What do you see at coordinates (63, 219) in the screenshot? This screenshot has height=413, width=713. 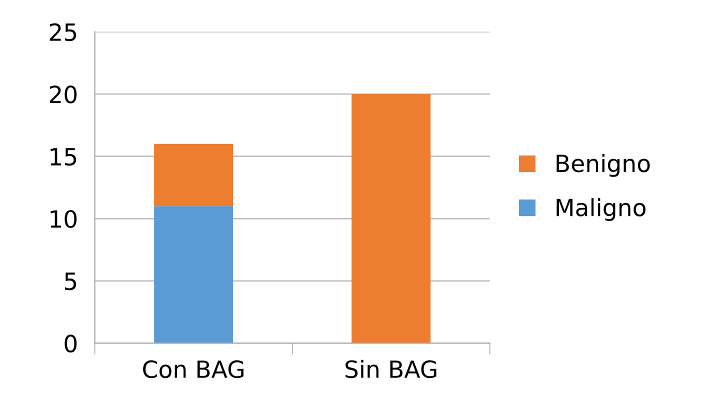 I see `y-tick-label: 10` at bounding box center [63, 219].